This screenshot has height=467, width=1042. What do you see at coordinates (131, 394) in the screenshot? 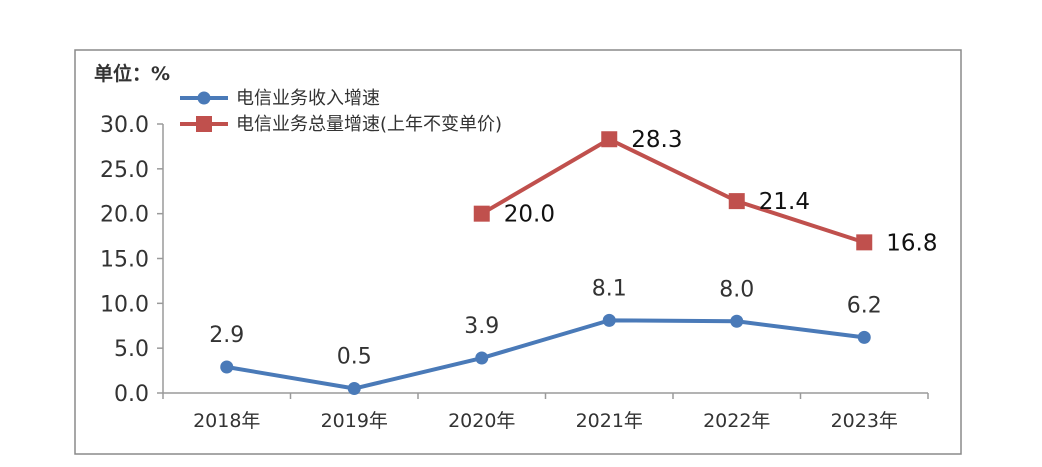
I see `y-tick-label: 0.0` at bounding box center [131, 394].